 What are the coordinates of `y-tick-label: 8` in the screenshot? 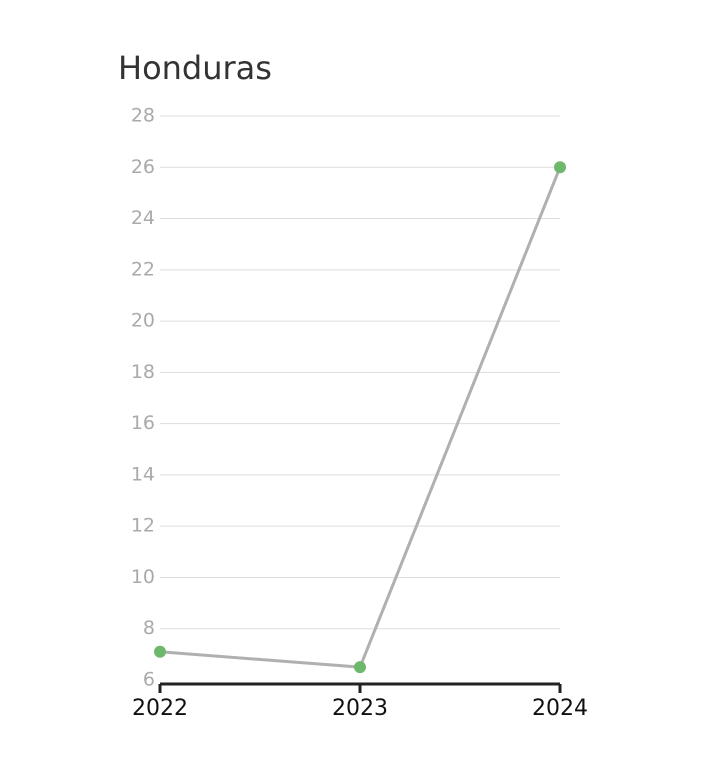 It's located at (149, 628).